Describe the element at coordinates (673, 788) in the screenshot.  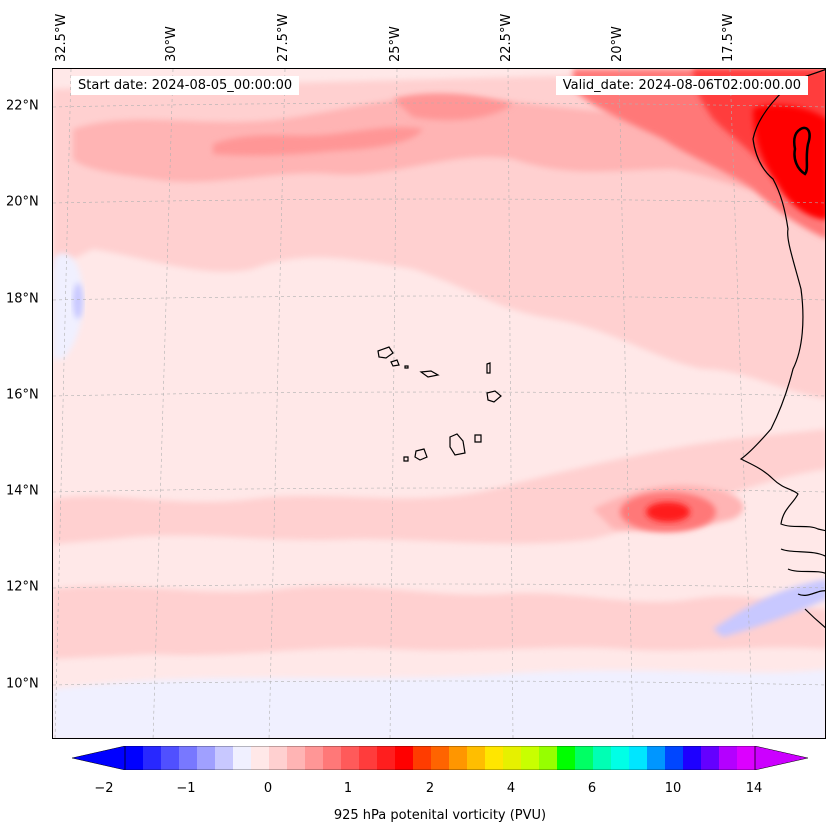
I see `colorbar-tick-label: 10` at that location.